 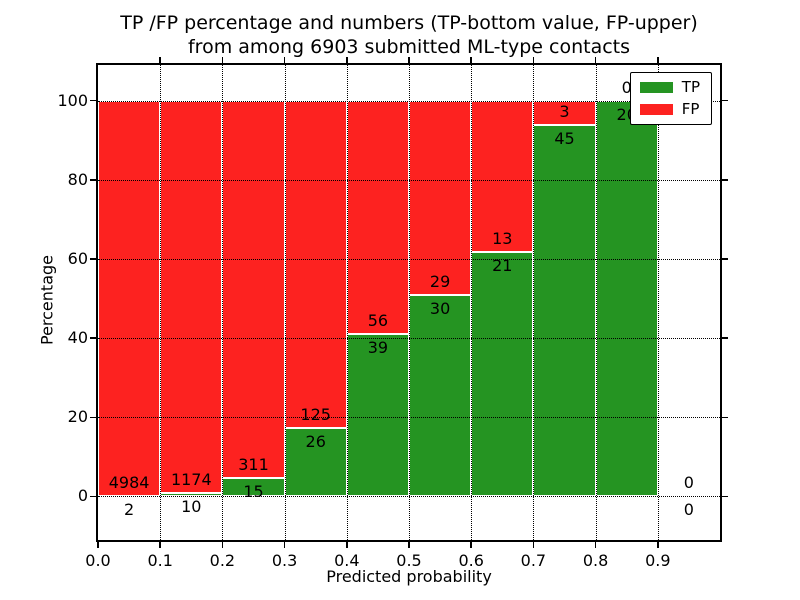 What do you see at coordinates (77, 338) in the screenshot?
I see `y-tick-label: 40` at bounding box center [77, 338].